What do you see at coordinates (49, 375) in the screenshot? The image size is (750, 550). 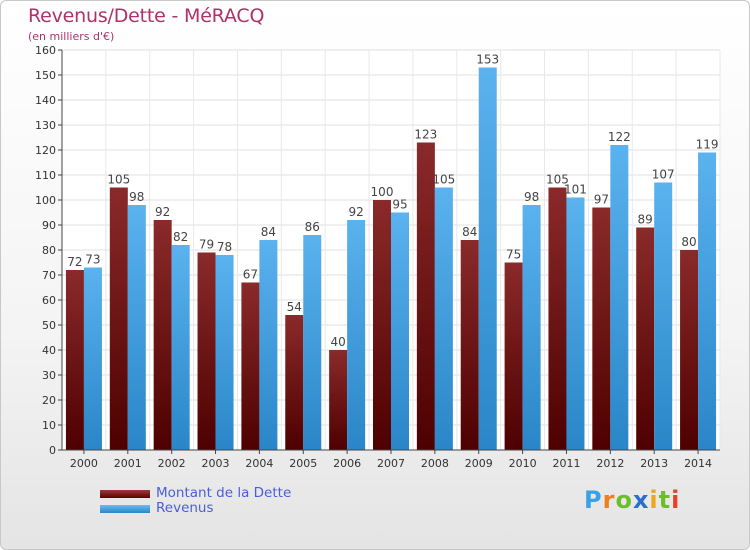 I see `y-tick-label-30: 30` at bounding box center [49, 375].